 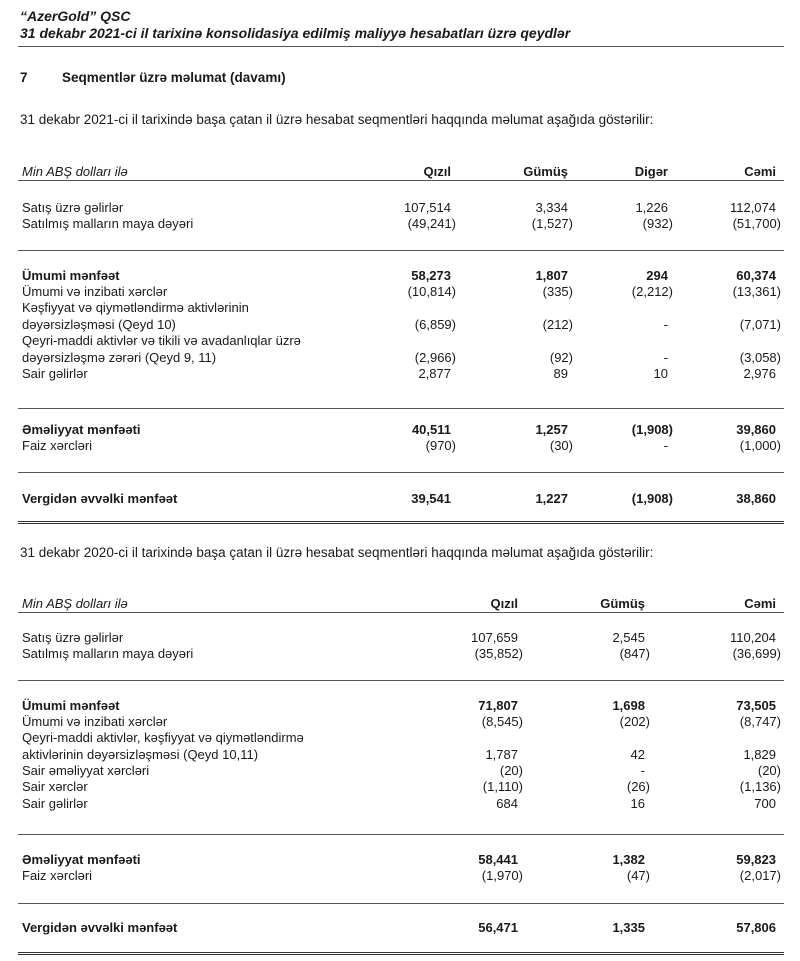 What do you see at coordinates (498, 653) in the screenshot?
I see `cell-value: (35,852)` at bounding box center [498, 653].